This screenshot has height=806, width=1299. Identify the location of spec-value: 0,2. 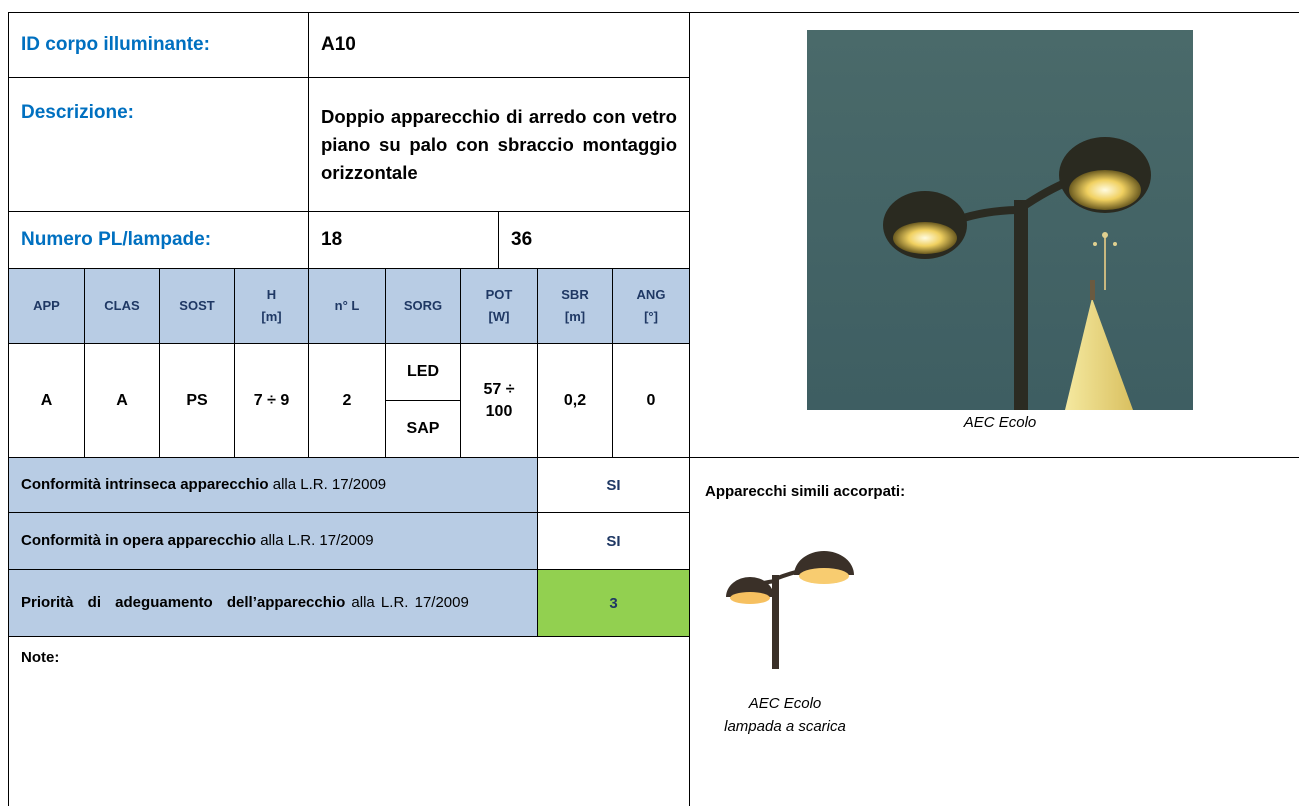
(575, 400).